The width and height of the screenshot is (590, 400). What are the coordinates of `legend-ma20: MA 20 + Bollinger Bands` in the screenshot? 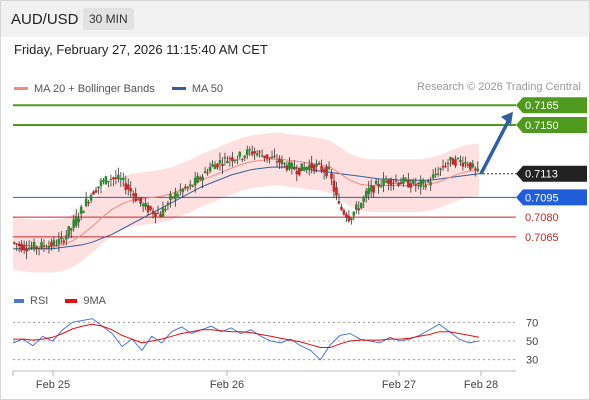 It's located at (84, 89).